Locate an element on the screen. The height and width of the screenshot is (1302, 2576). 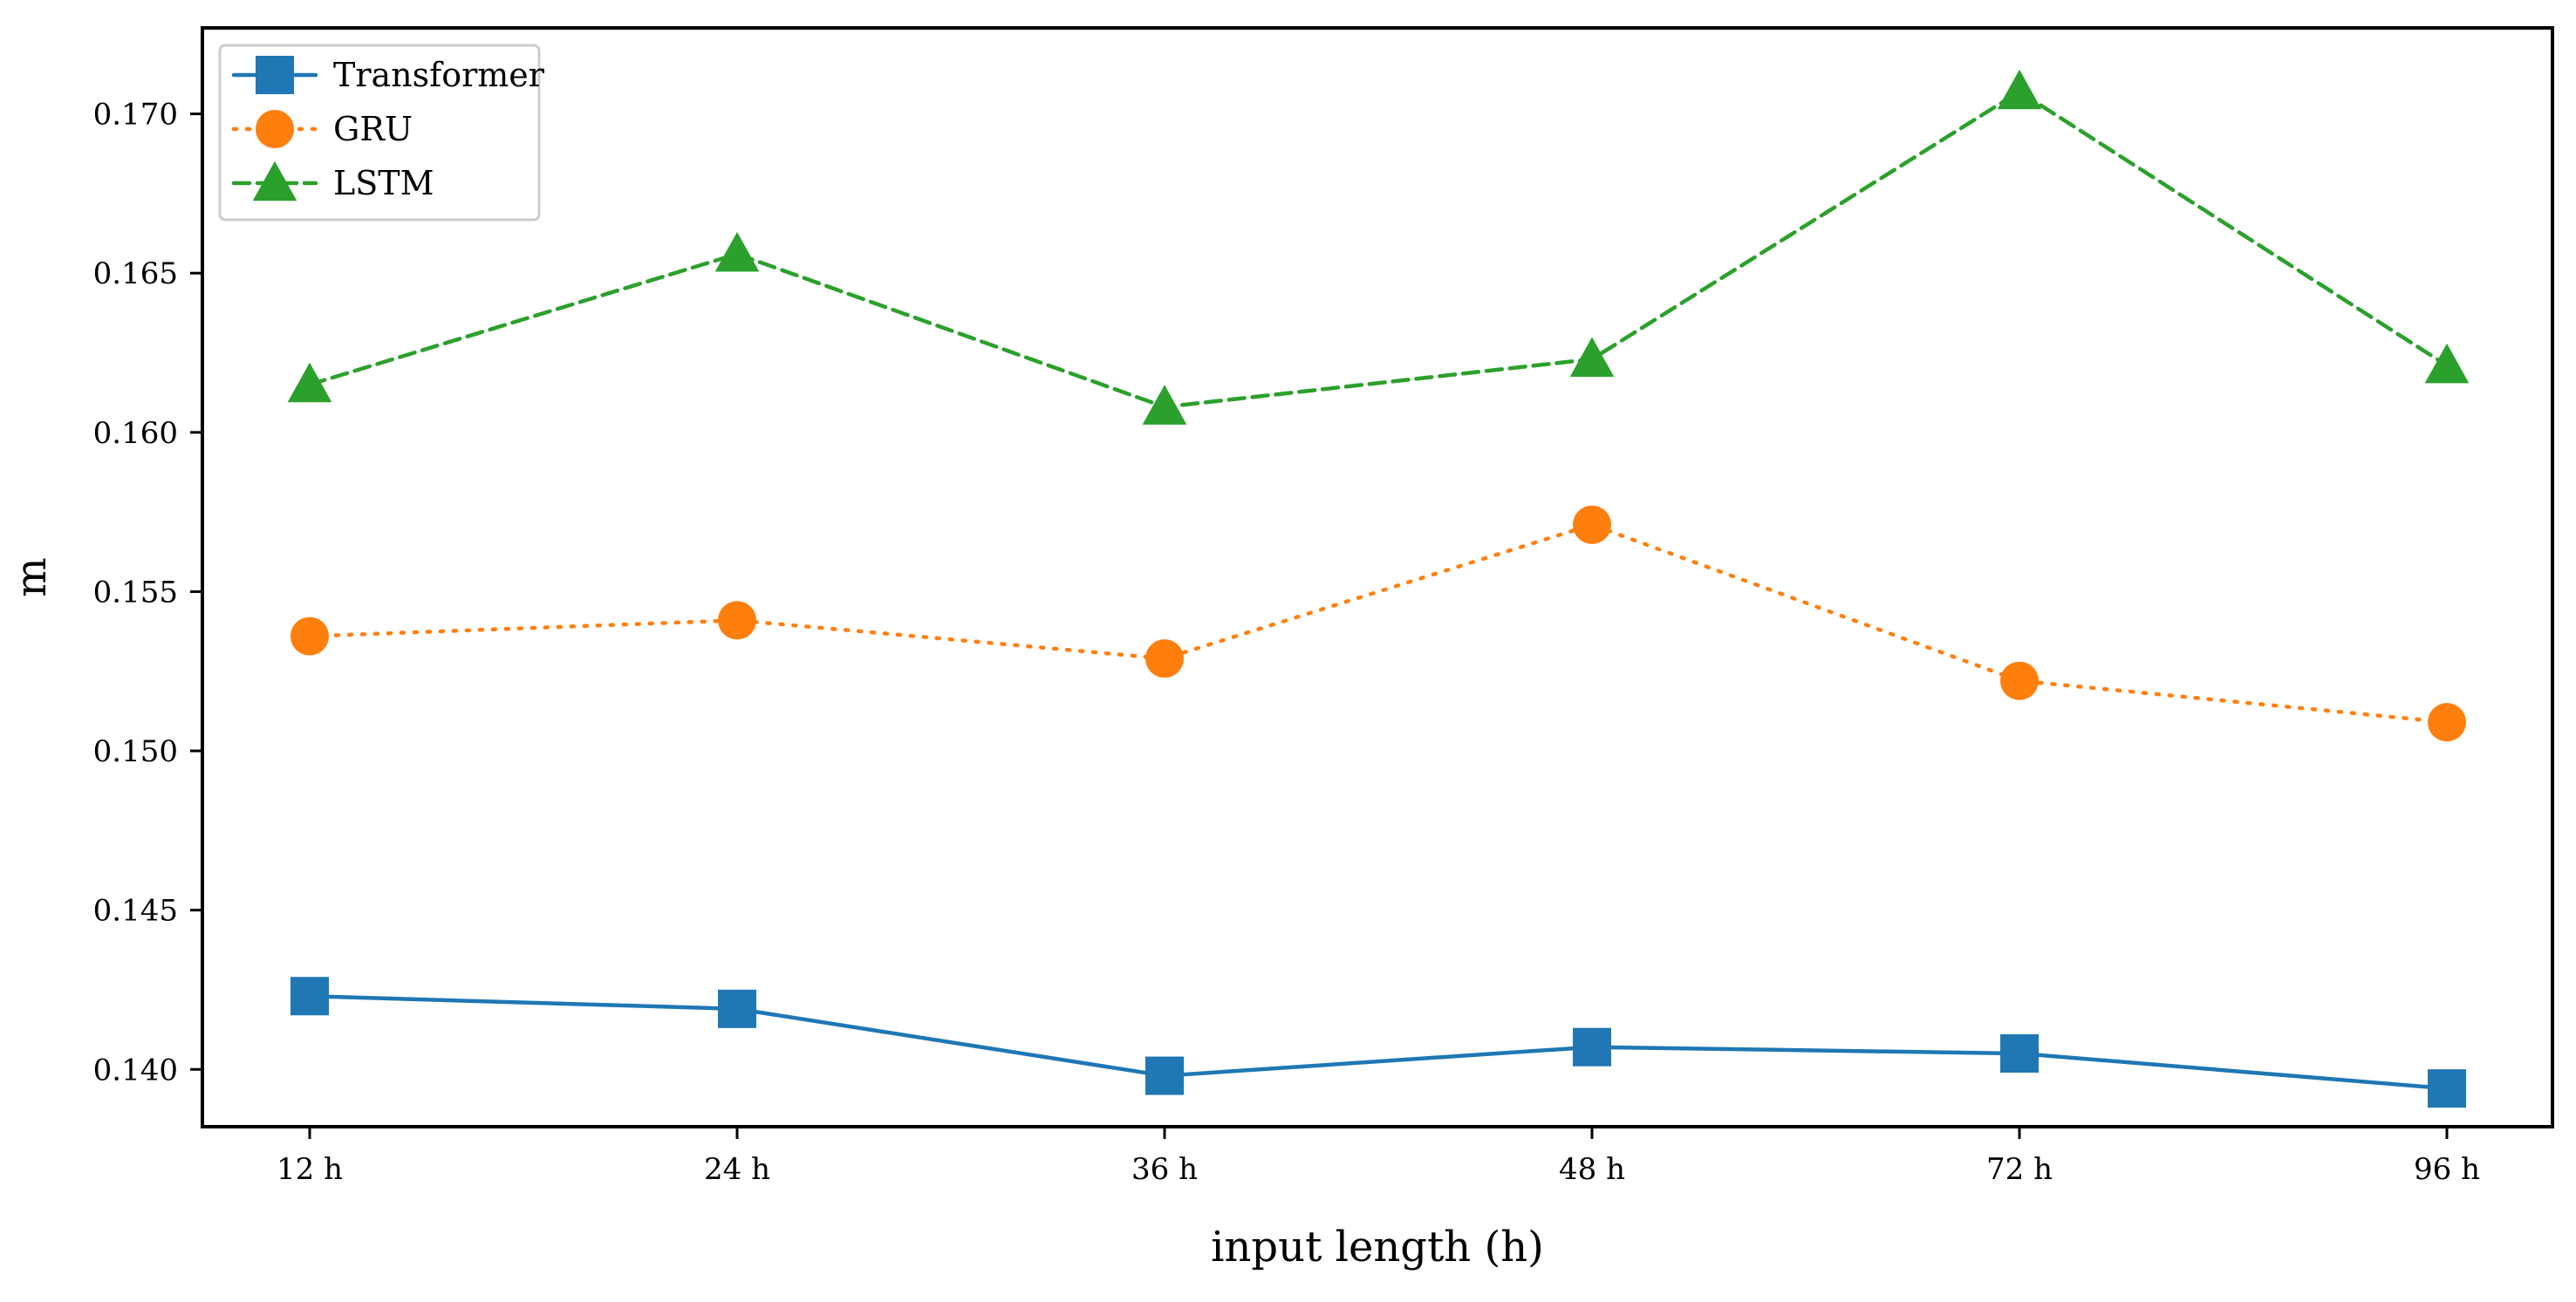
x-tick-label: 12 h is located at coordinates (310, 1169).